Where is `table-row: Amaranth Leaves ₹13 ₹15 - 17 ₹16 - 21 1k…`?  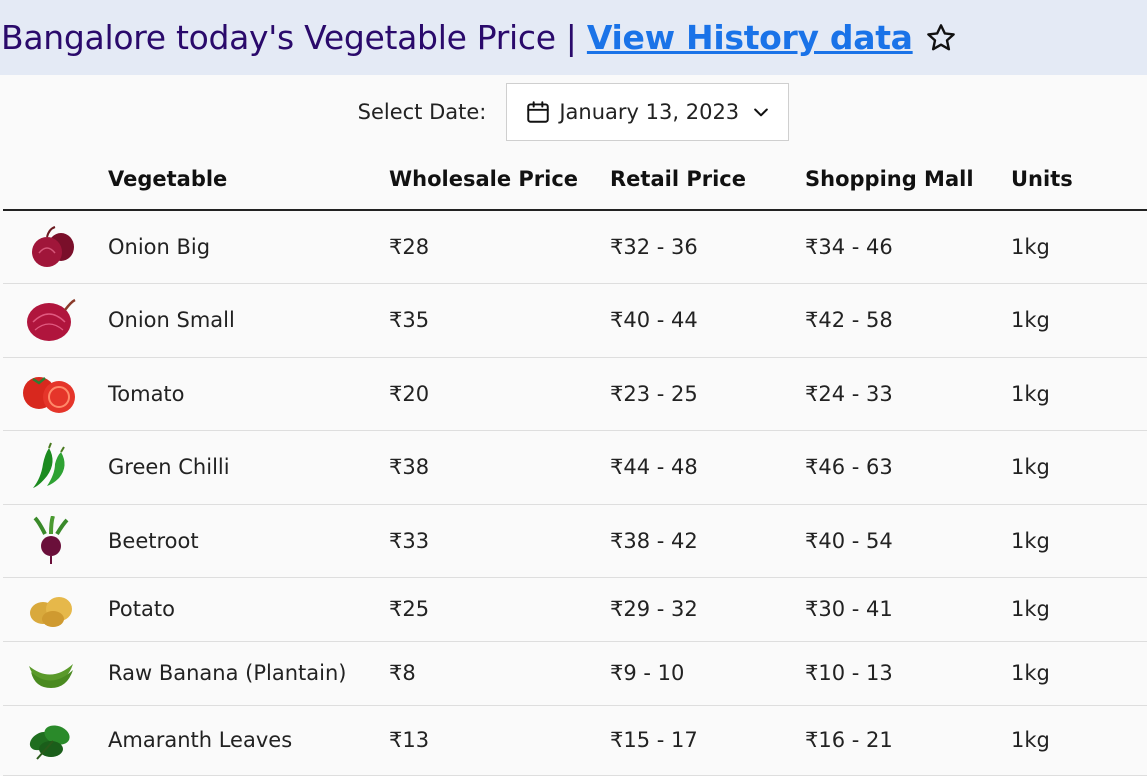 table-row: Amaranth Leaves ₹13 ₹15 - 17 ₹16 - 21 1k… is located at coordinates (575, 740).